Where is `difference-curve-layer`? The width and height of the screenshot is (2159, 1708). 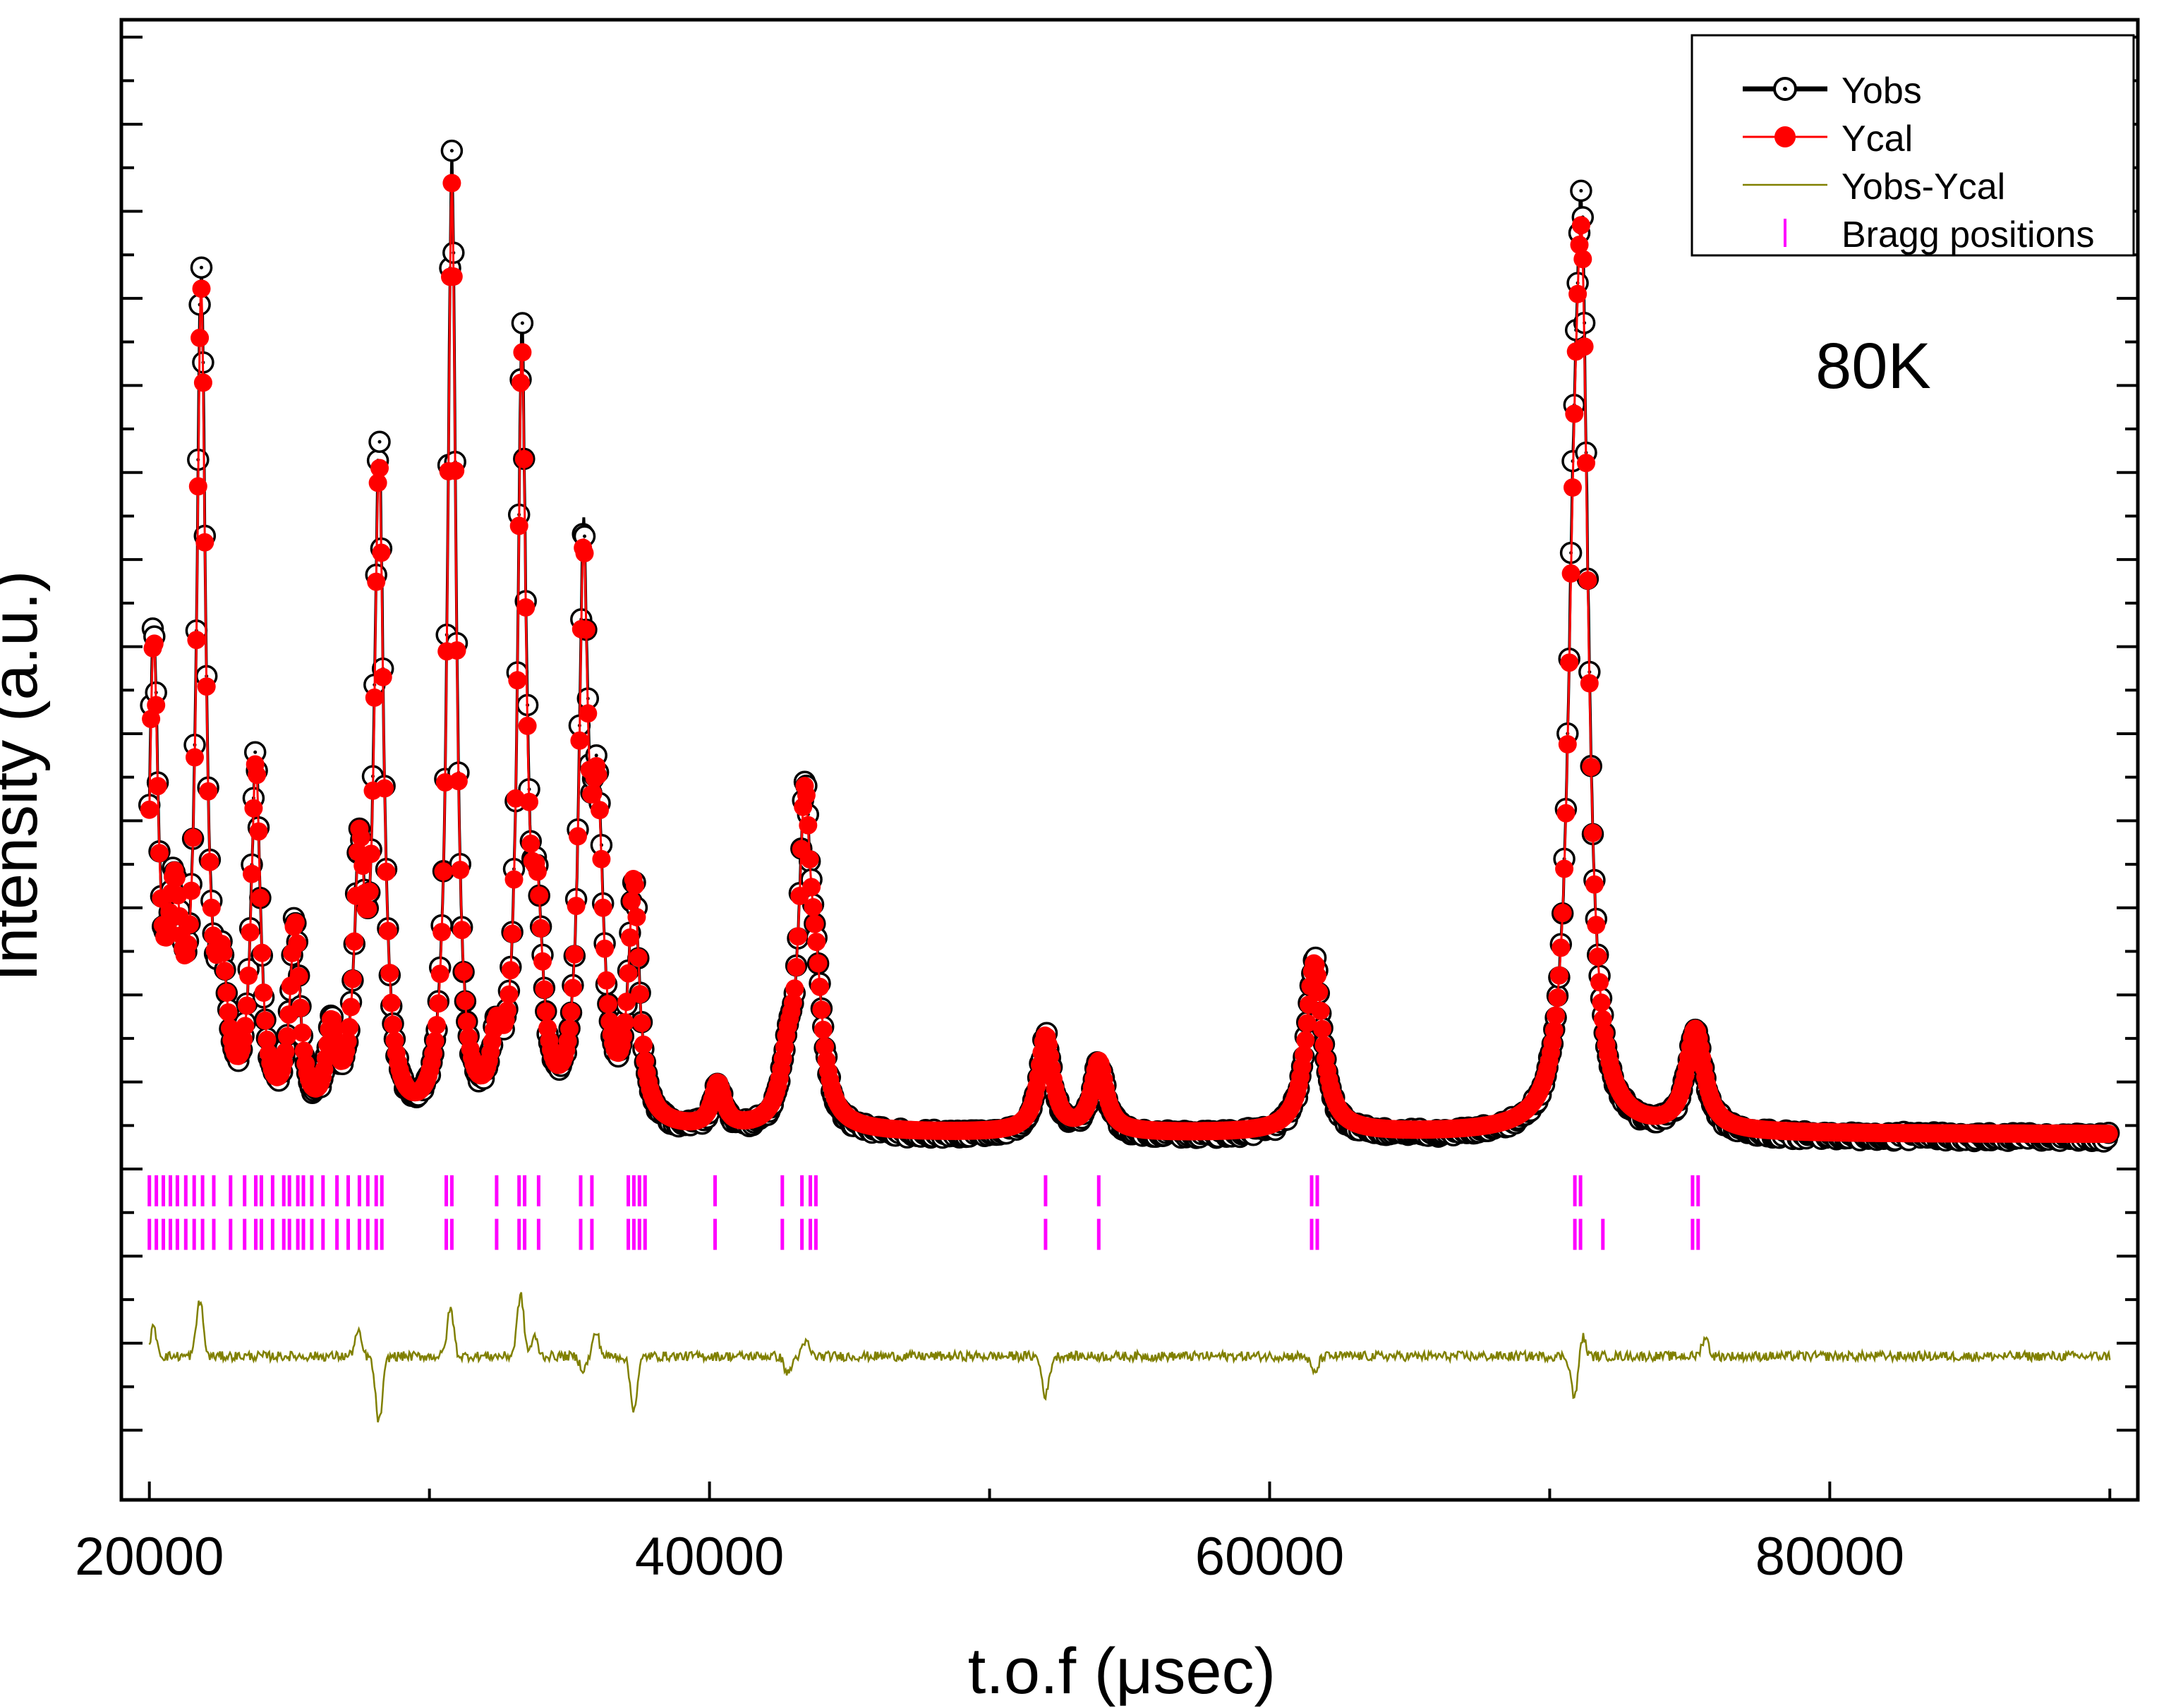
difference-curve-layer is located at coordinates (1129, 1357).